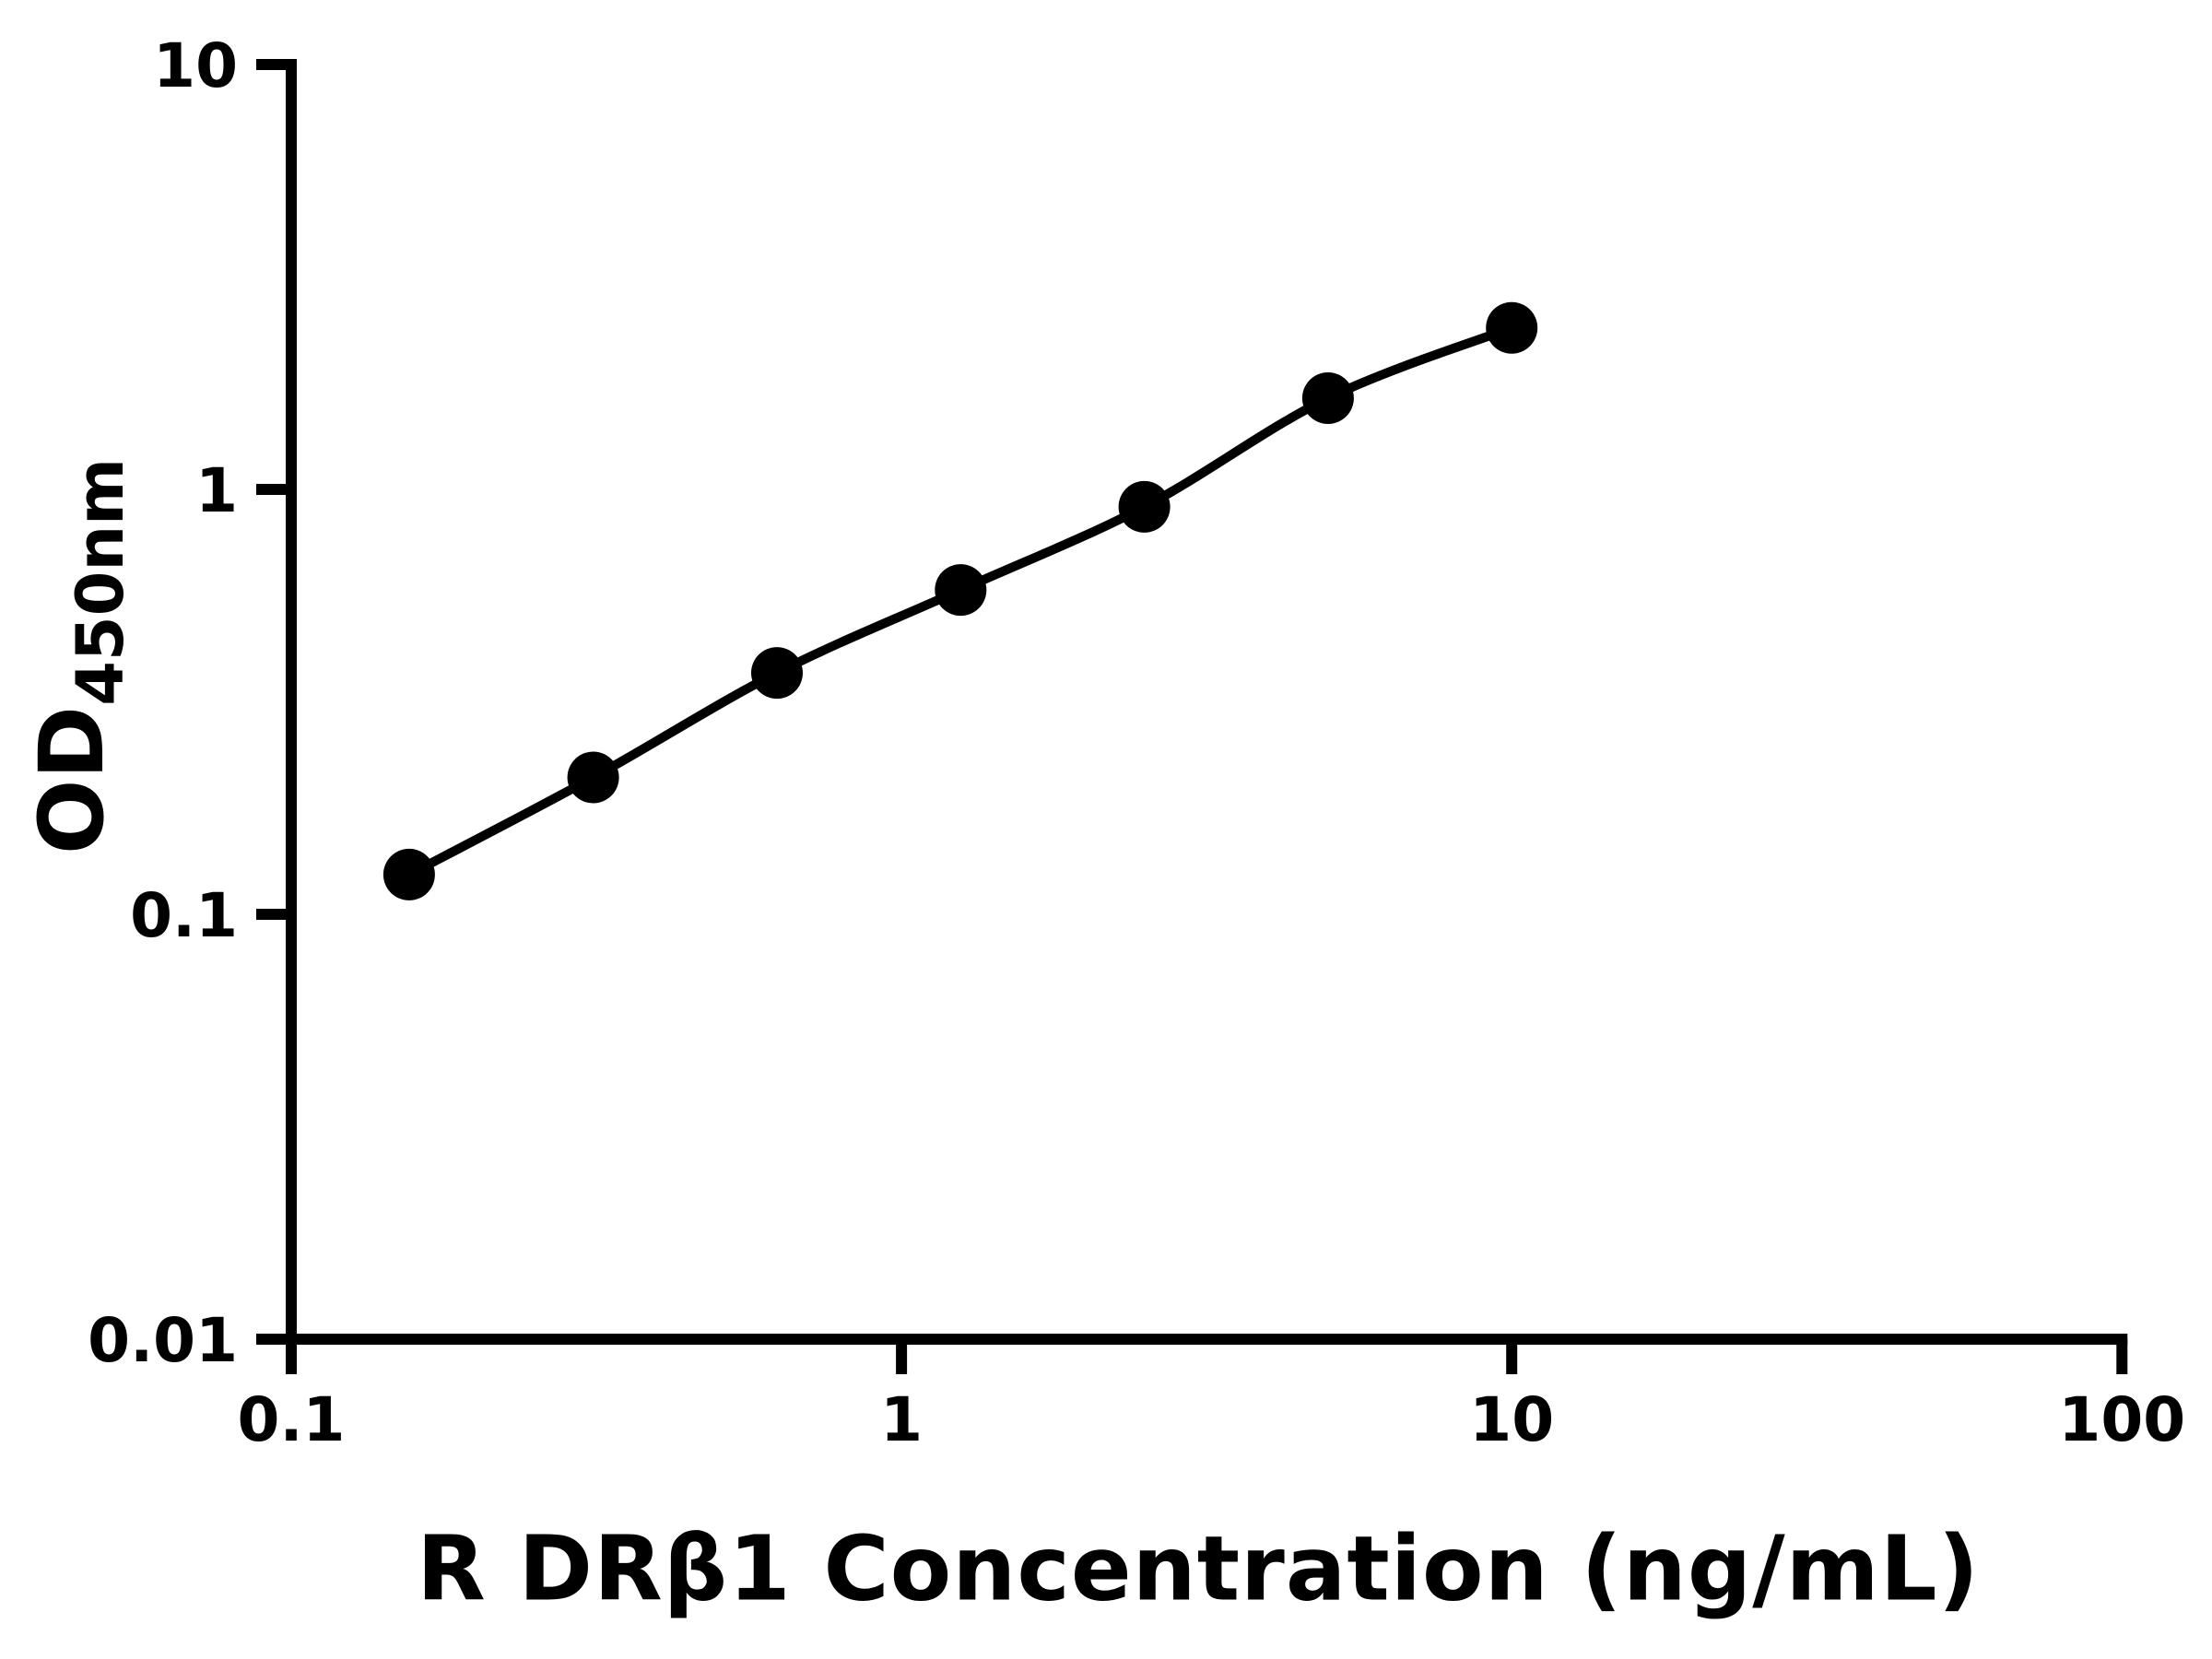  I want to click on x-axis-title: R DRβ1 Concentration (ng/mL), so click(1198, 1568).